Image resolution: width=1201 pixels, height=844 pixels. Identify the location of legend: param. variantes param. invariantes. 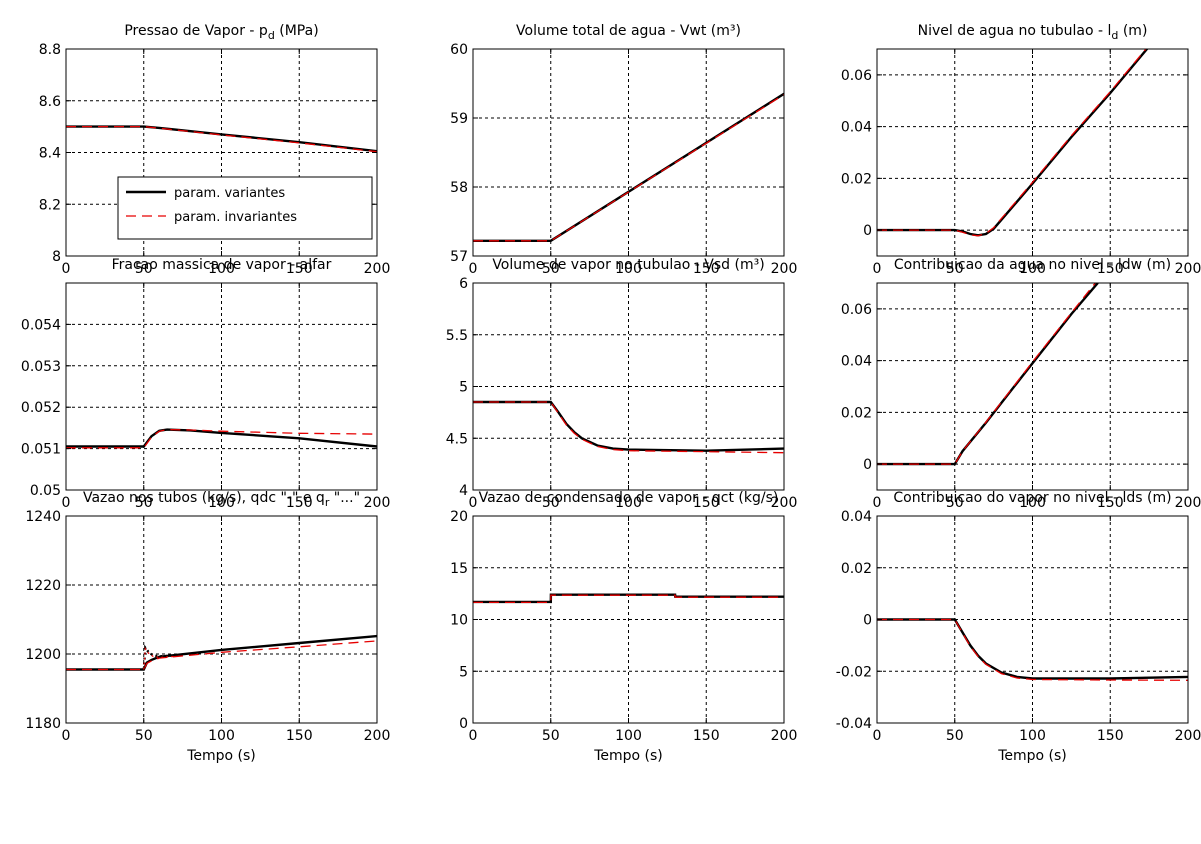
(245, 208).